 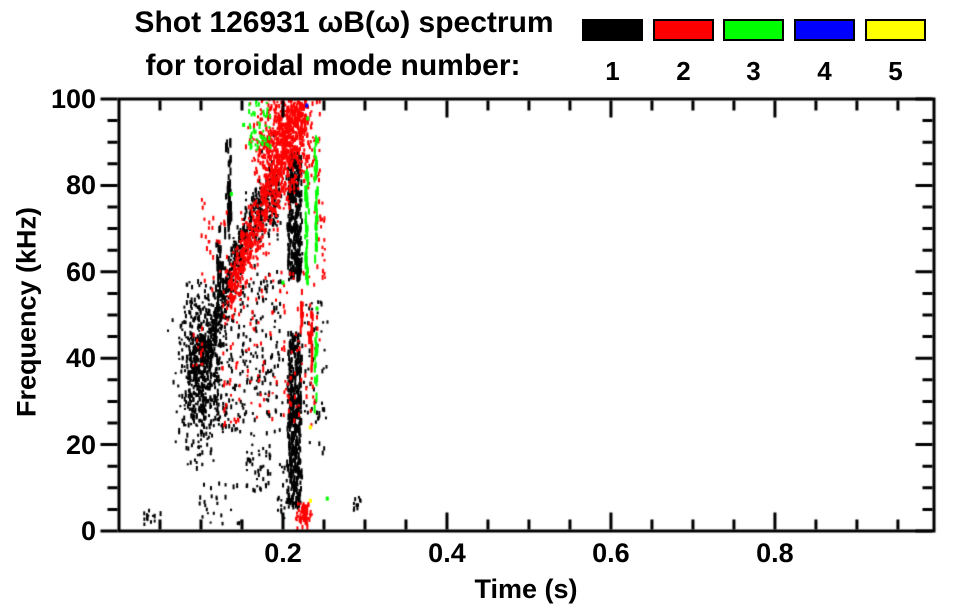 I want to click on mode-1-label: 1, so click(x=612, y=71).